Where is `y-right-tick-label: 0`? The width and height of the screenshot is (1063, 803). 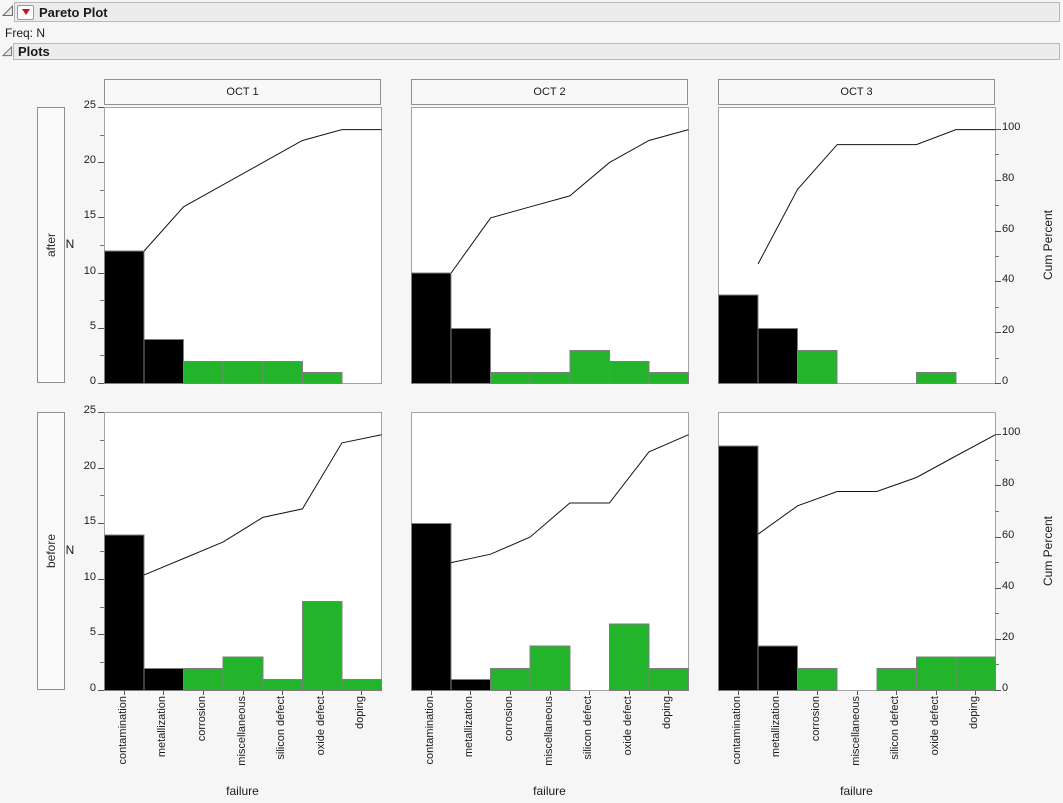
y-right-tick-label: 0 is located at coordinates (1005, 688).